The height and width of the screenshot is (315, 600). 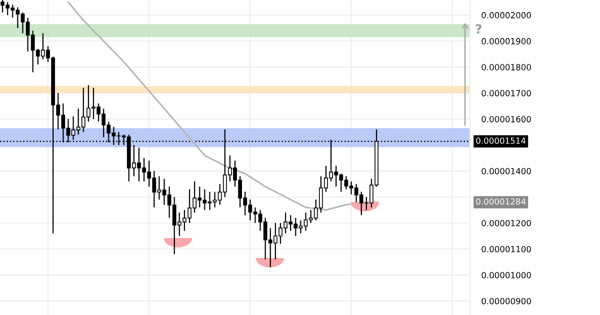 What do you see at coordinates (506, 93) in the screenshot?
I see `y-tick-label: 0.00001700` at bounding box center [506, 93].